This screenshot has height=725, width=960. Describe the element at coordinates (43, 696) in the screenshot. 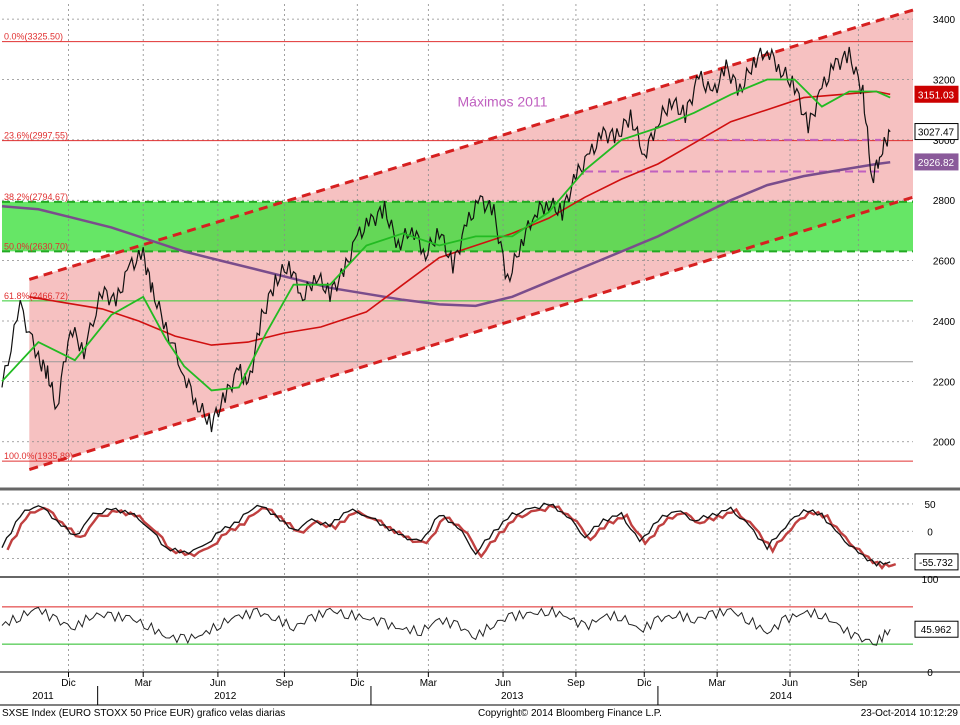

I see `year-label: 2011` at that location.